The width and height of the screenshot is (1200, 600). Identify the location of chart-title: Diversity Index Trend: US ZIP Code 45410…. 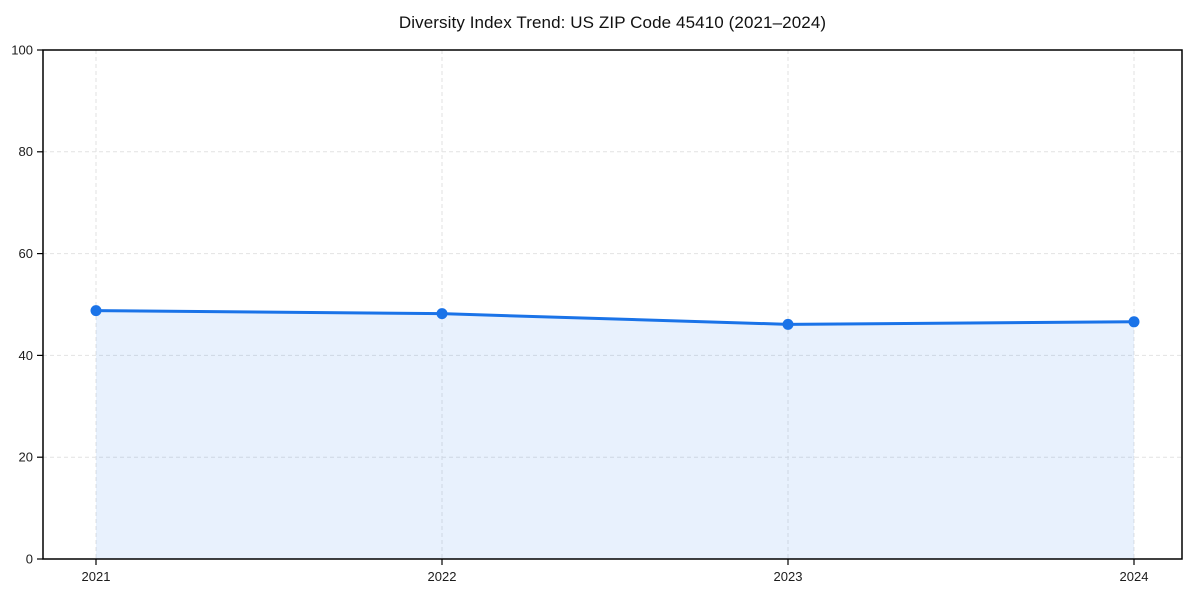
(612, 22).